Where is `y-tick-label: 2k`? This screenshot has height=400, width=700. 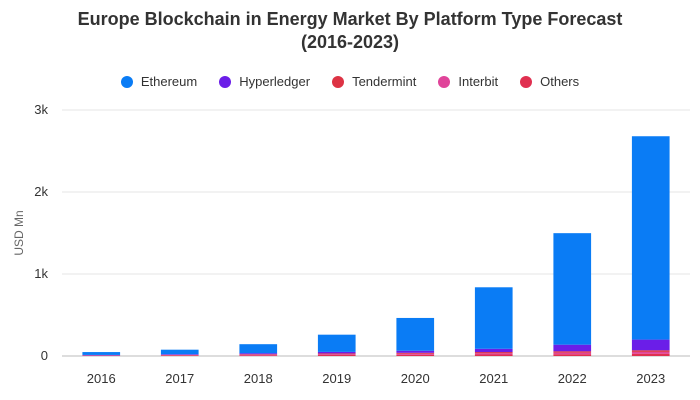 y-tick-label: 2k is located at coordinates (41, 191).